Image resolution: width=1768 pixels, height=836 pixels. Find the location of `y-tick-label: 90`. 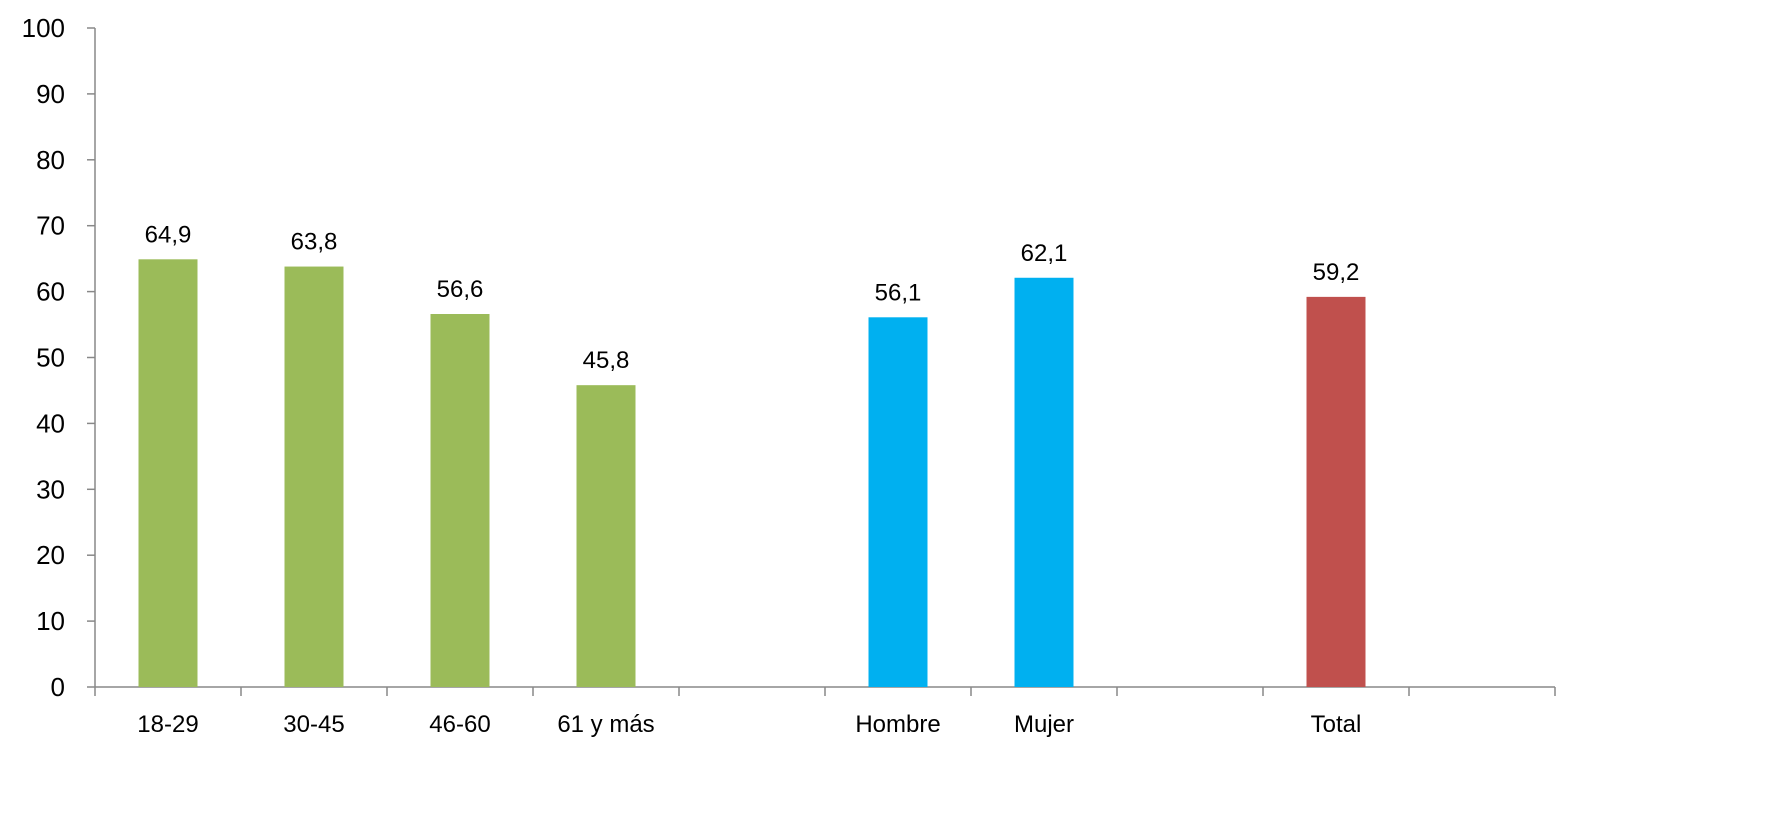

y-tick-label: 90 is located at coordinates (50, 94).